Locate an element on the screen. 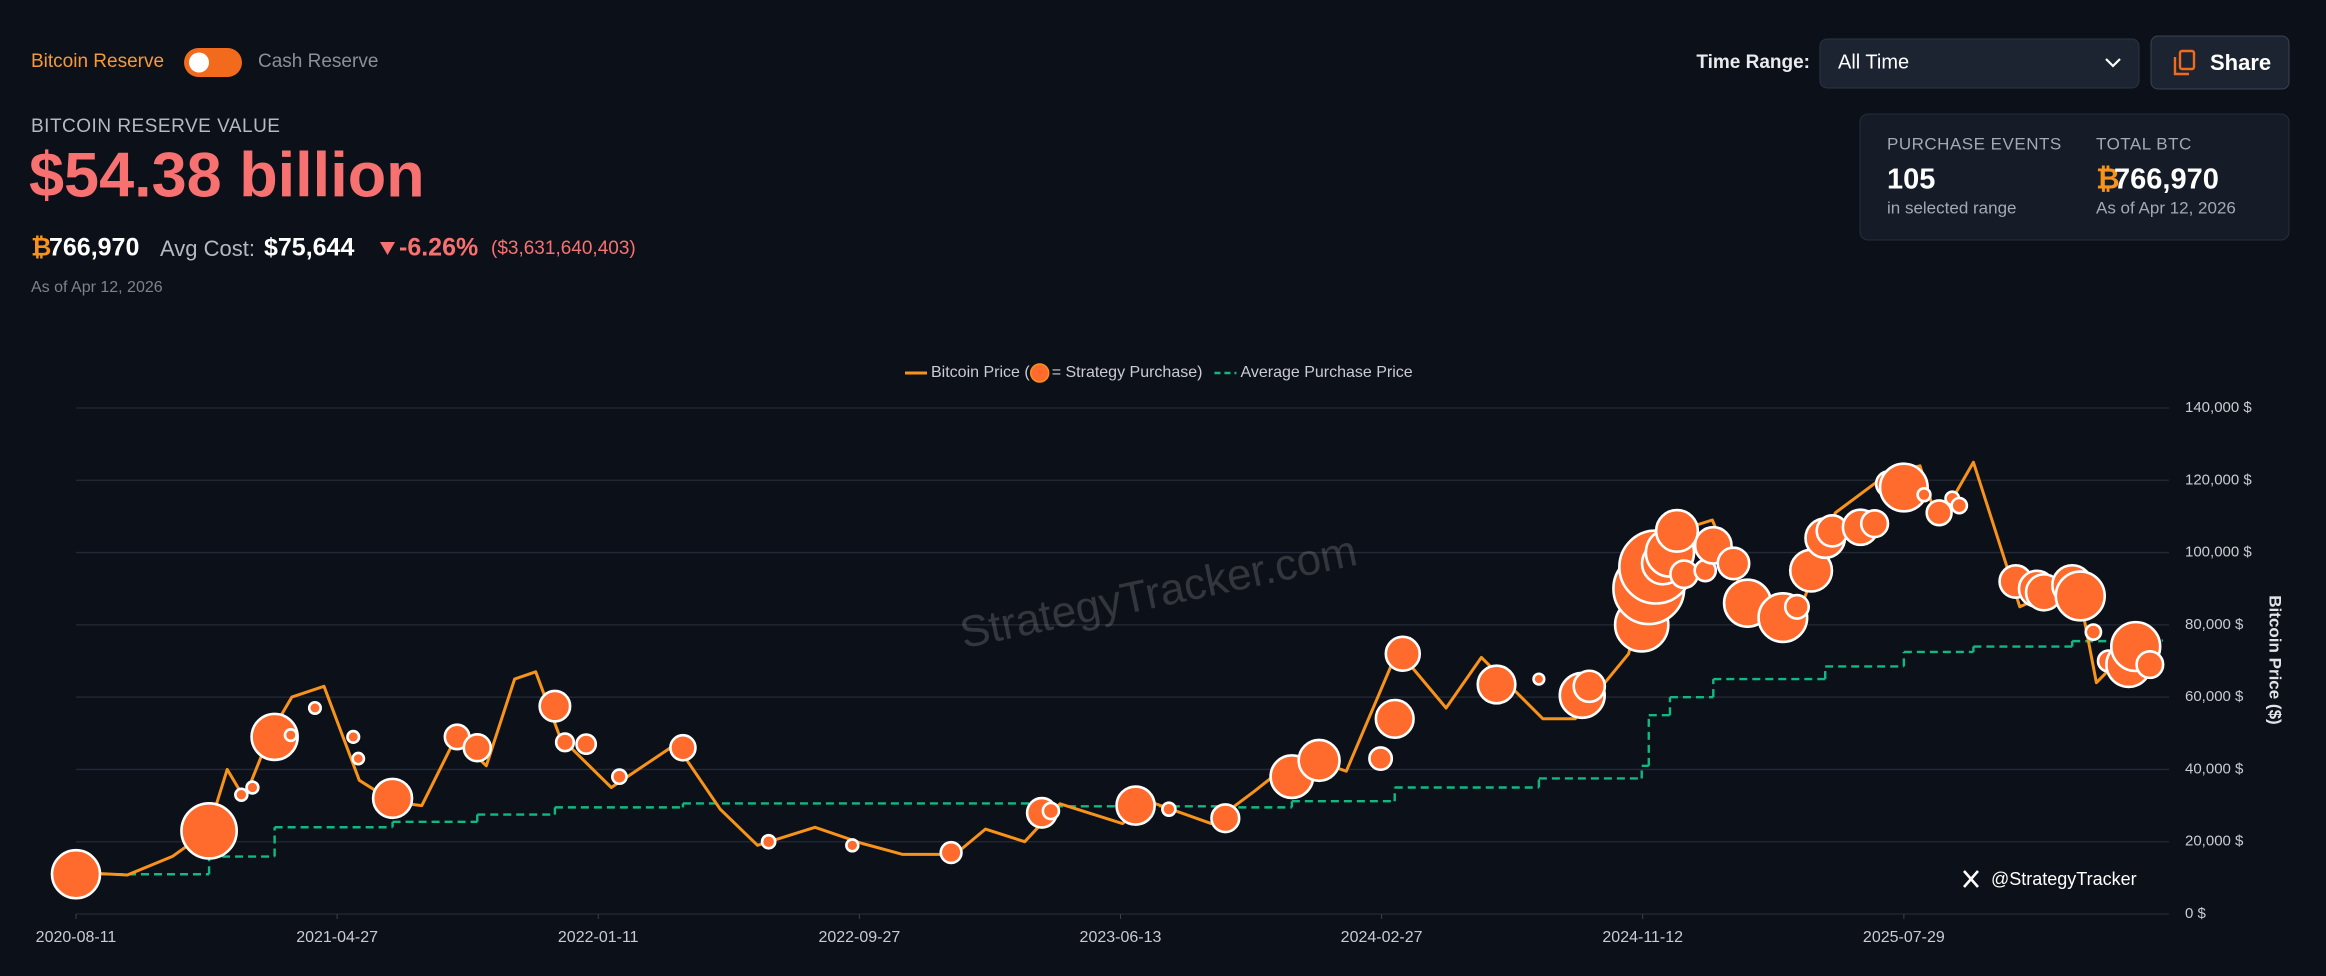 This screenshot has height=976, width=2326. legend-label: Average Purchase Price is located at coordinates (1326, 372).